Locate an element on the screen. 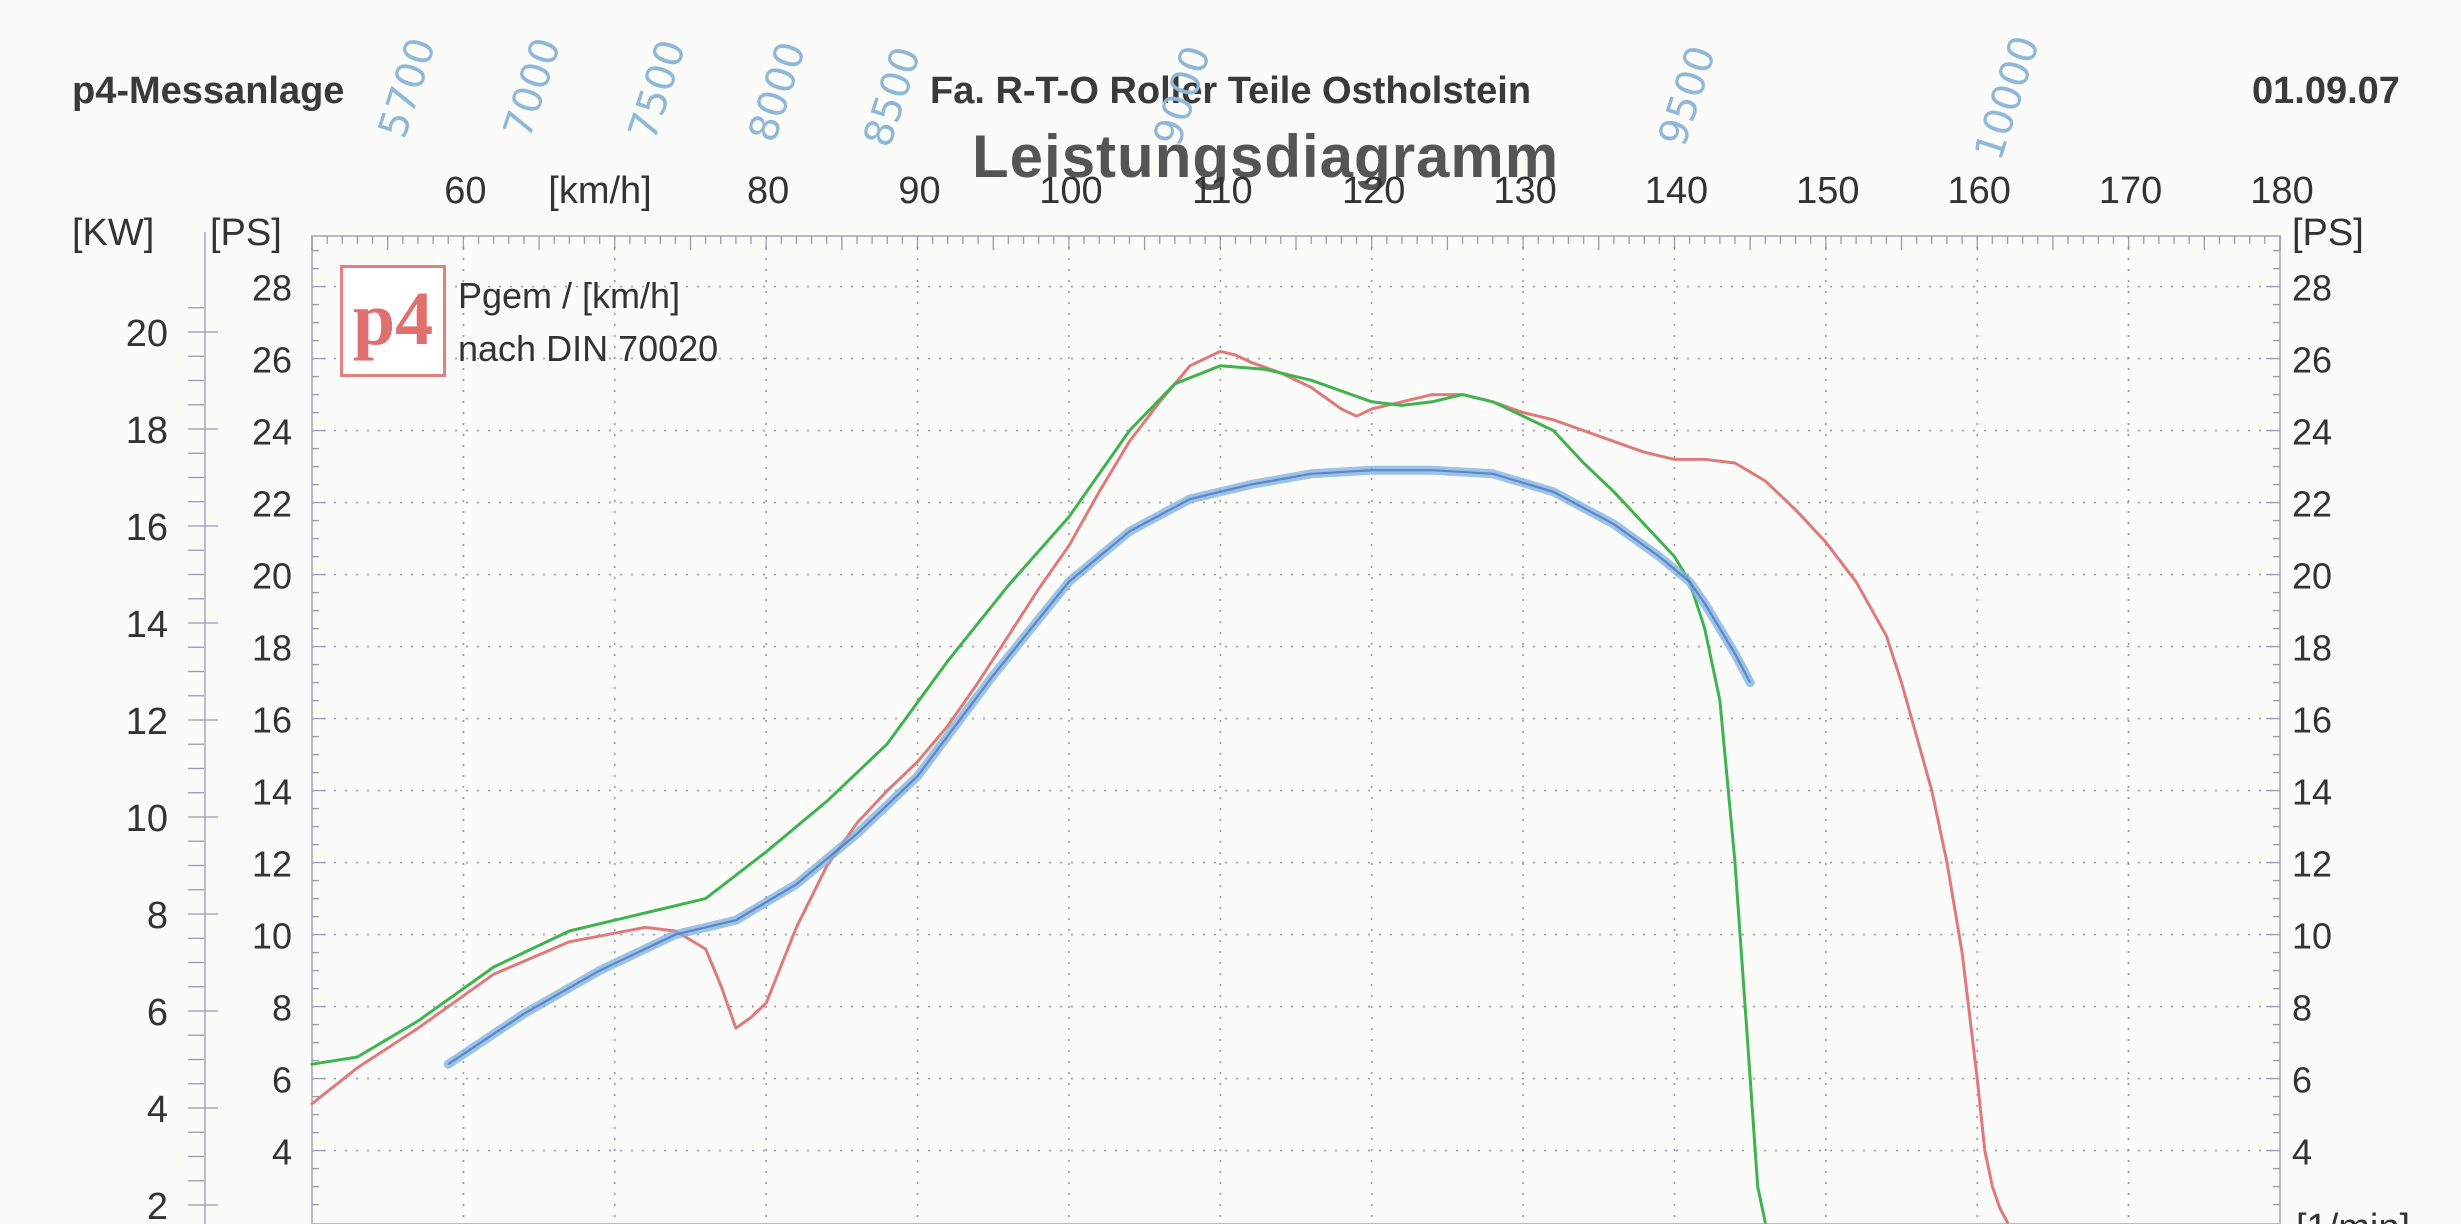 Image resolution: width=2461 pixels, height=1224 pixels. ps-tick-label-left: 16 is located at coordinates (272, 720).